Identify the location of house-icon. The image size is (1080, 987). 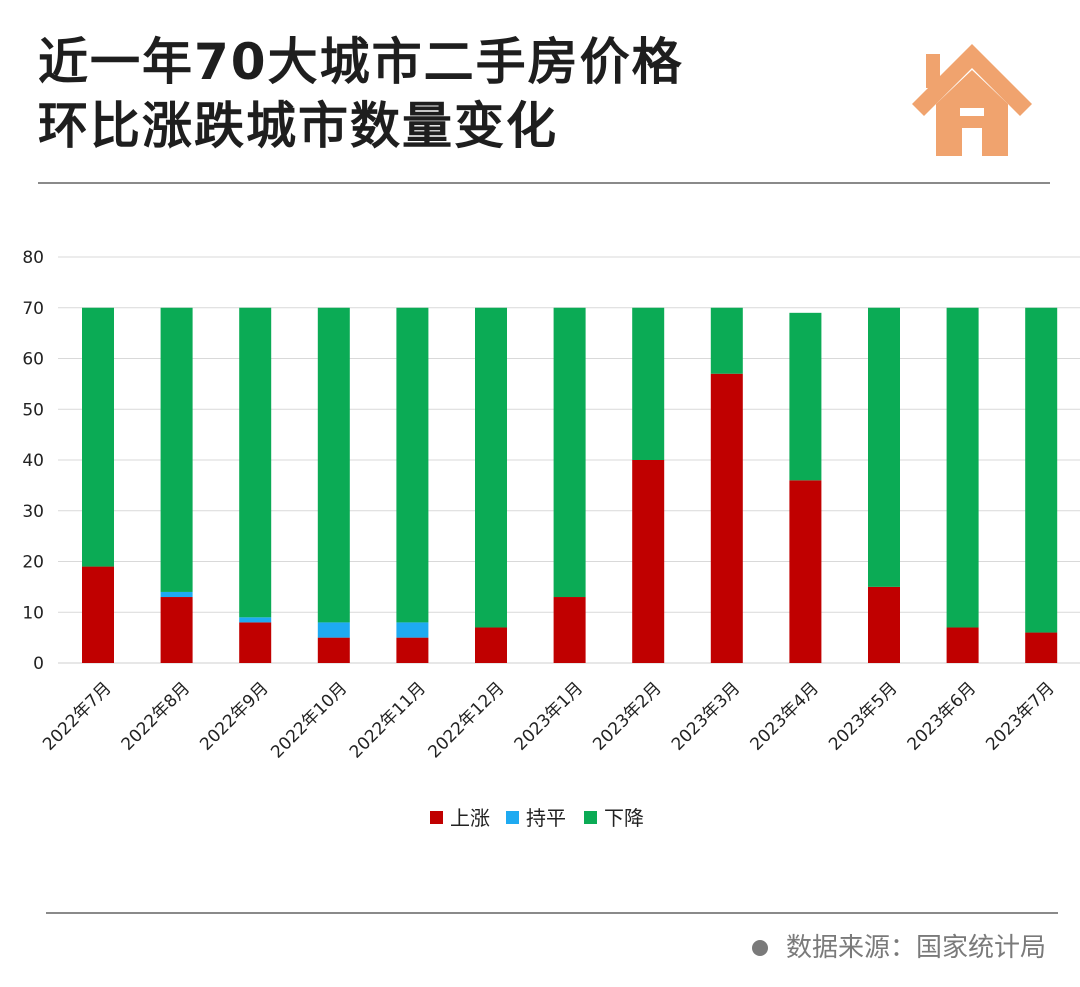
(972, 100).